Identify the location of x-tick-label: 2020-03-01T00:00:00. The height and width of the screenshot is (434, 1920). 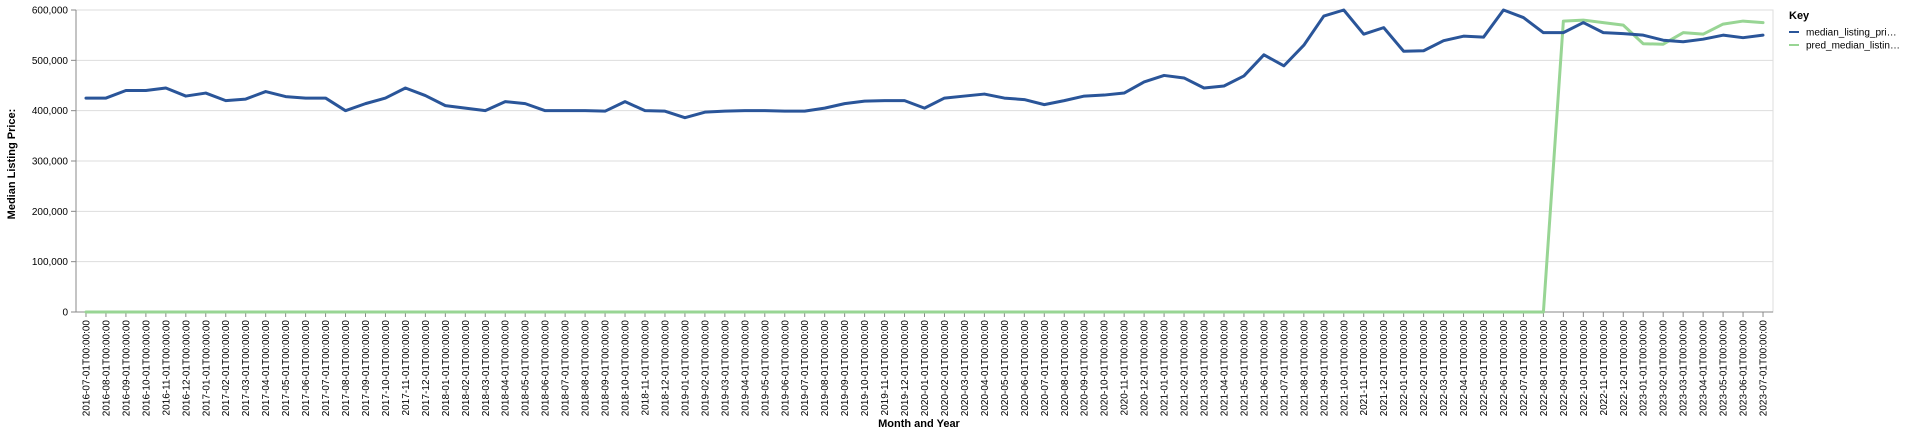
(965, 368).